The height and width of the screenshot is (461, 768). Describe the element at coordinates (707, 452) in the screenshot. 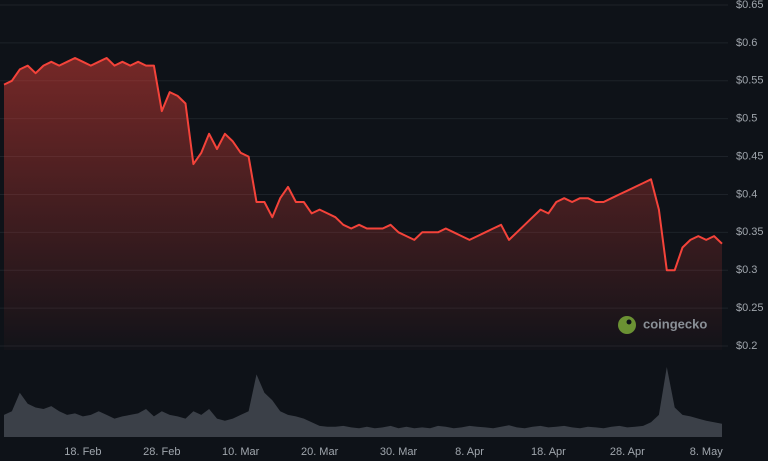

I see `x-tick-label: 8. May` at that location.